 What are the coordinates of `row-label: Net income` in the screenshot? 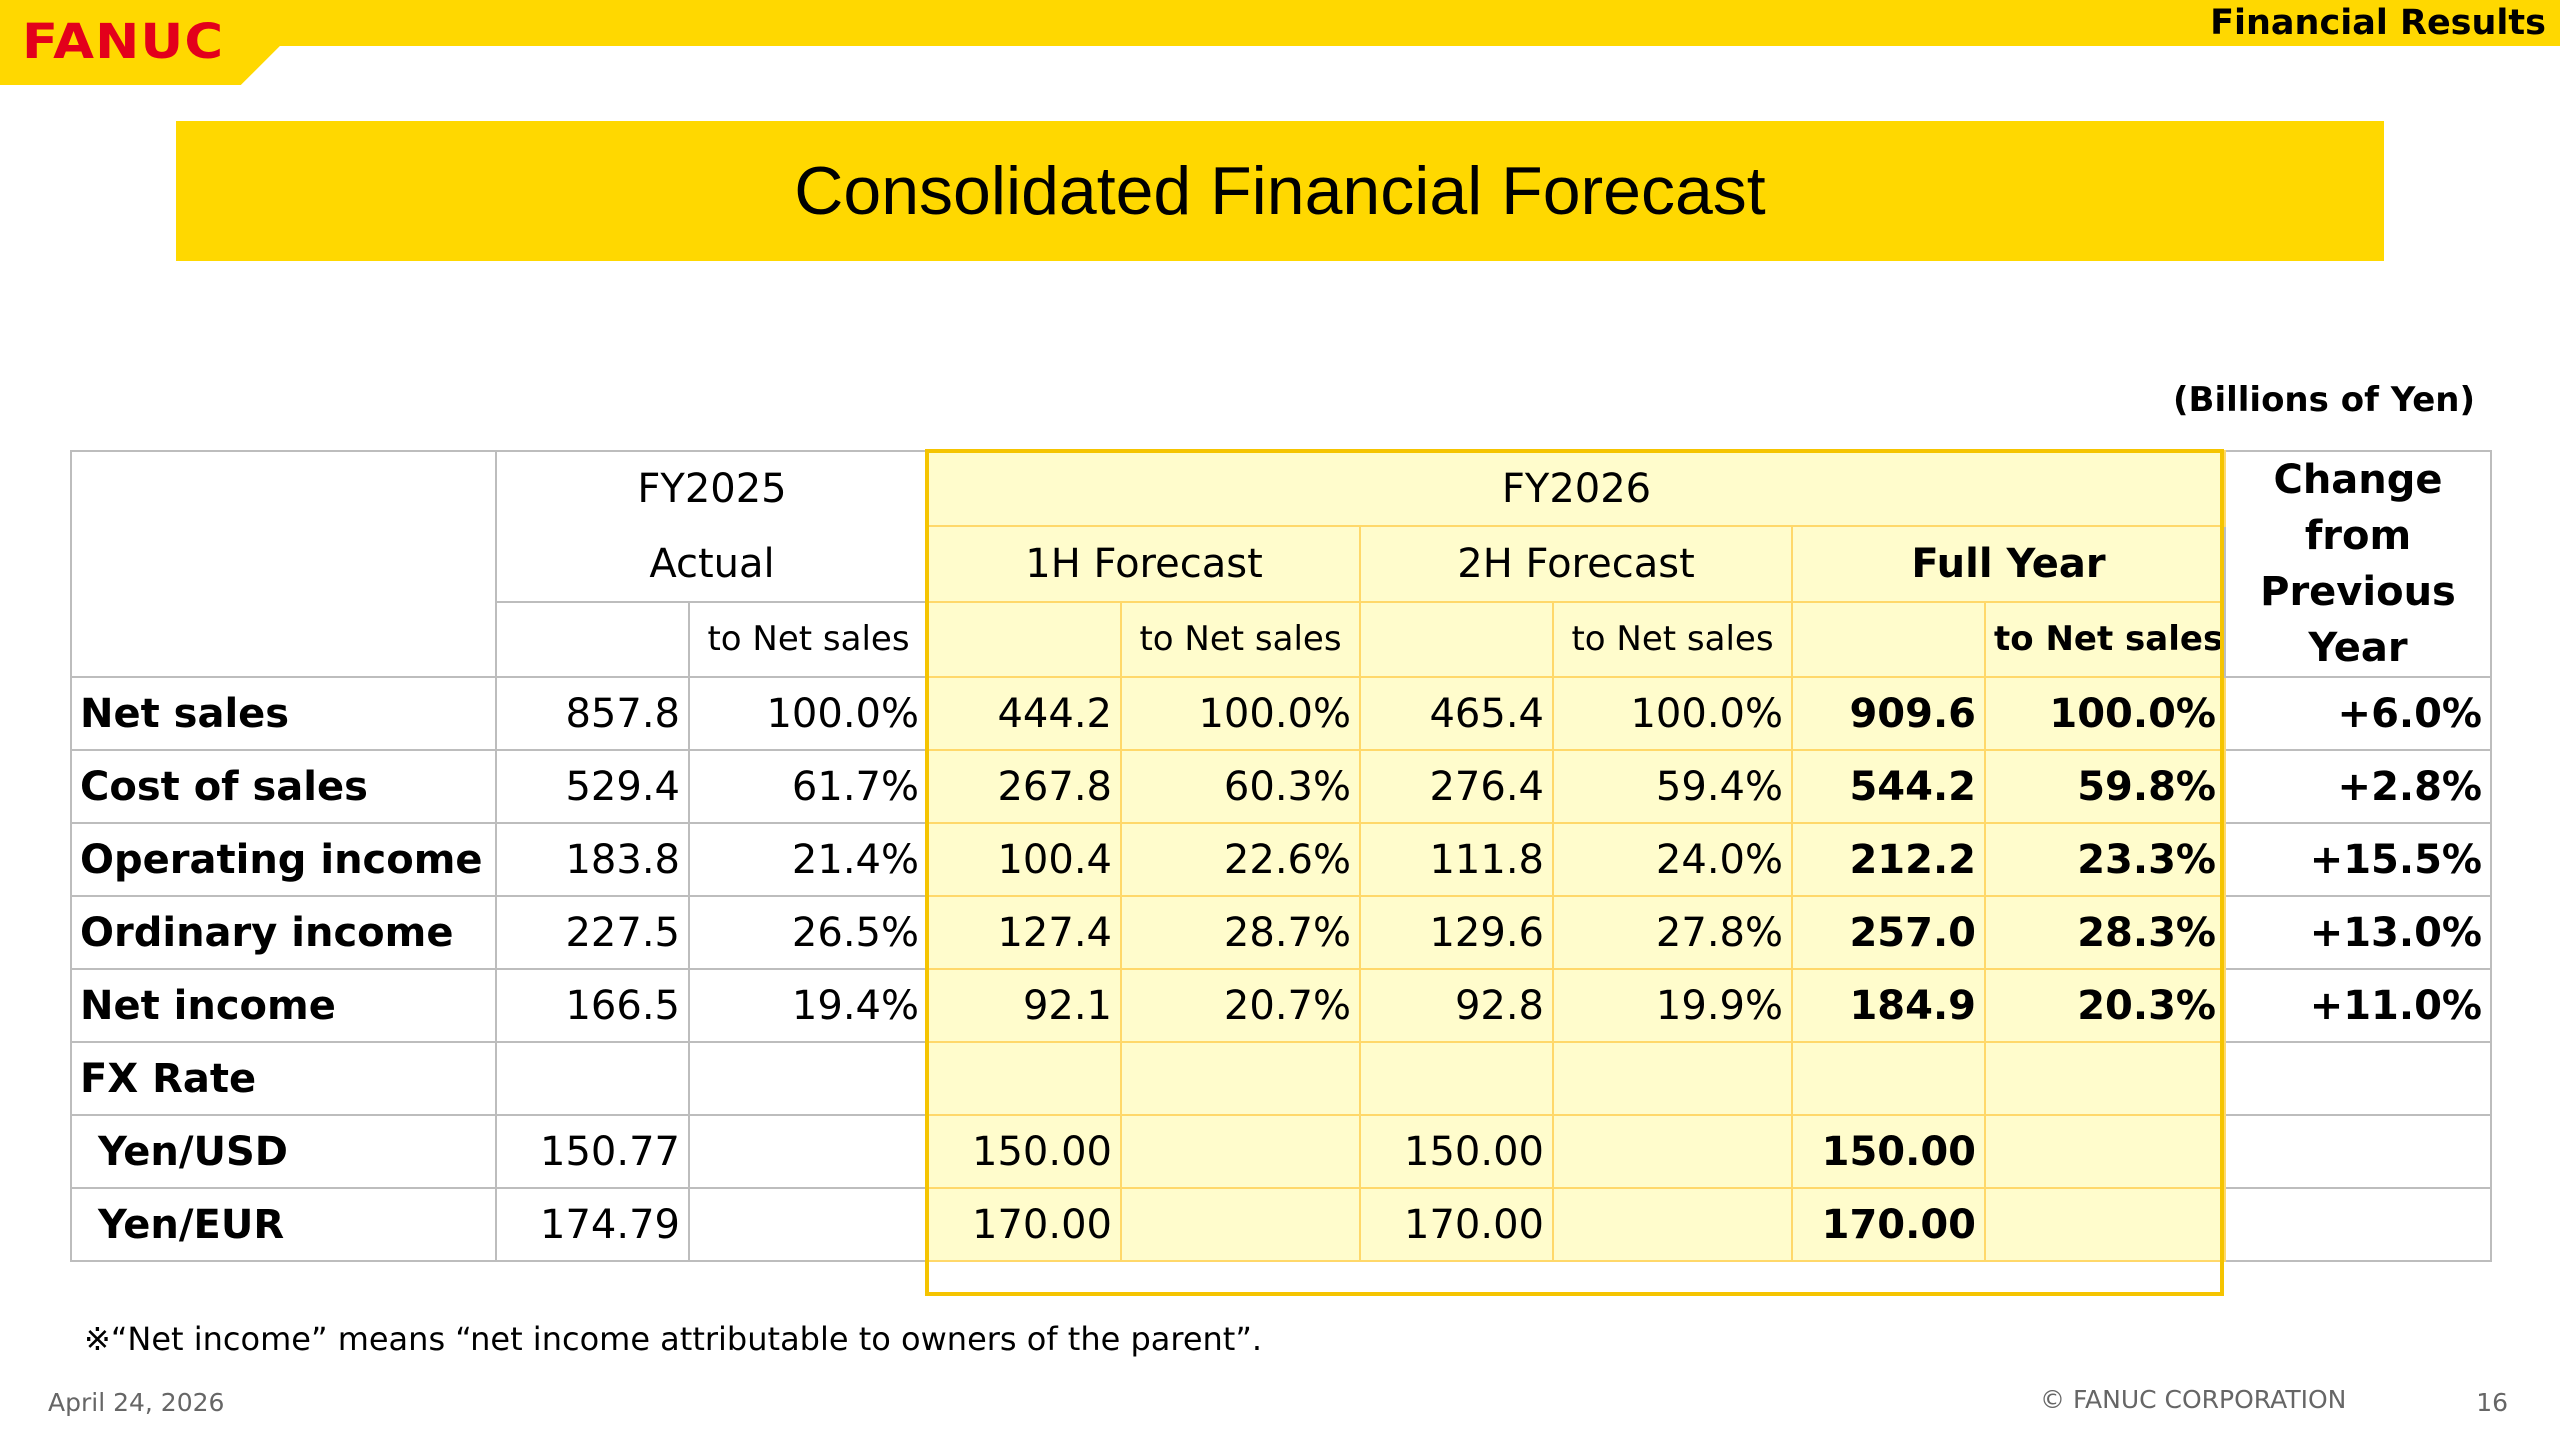 It's located at (283, 1005).